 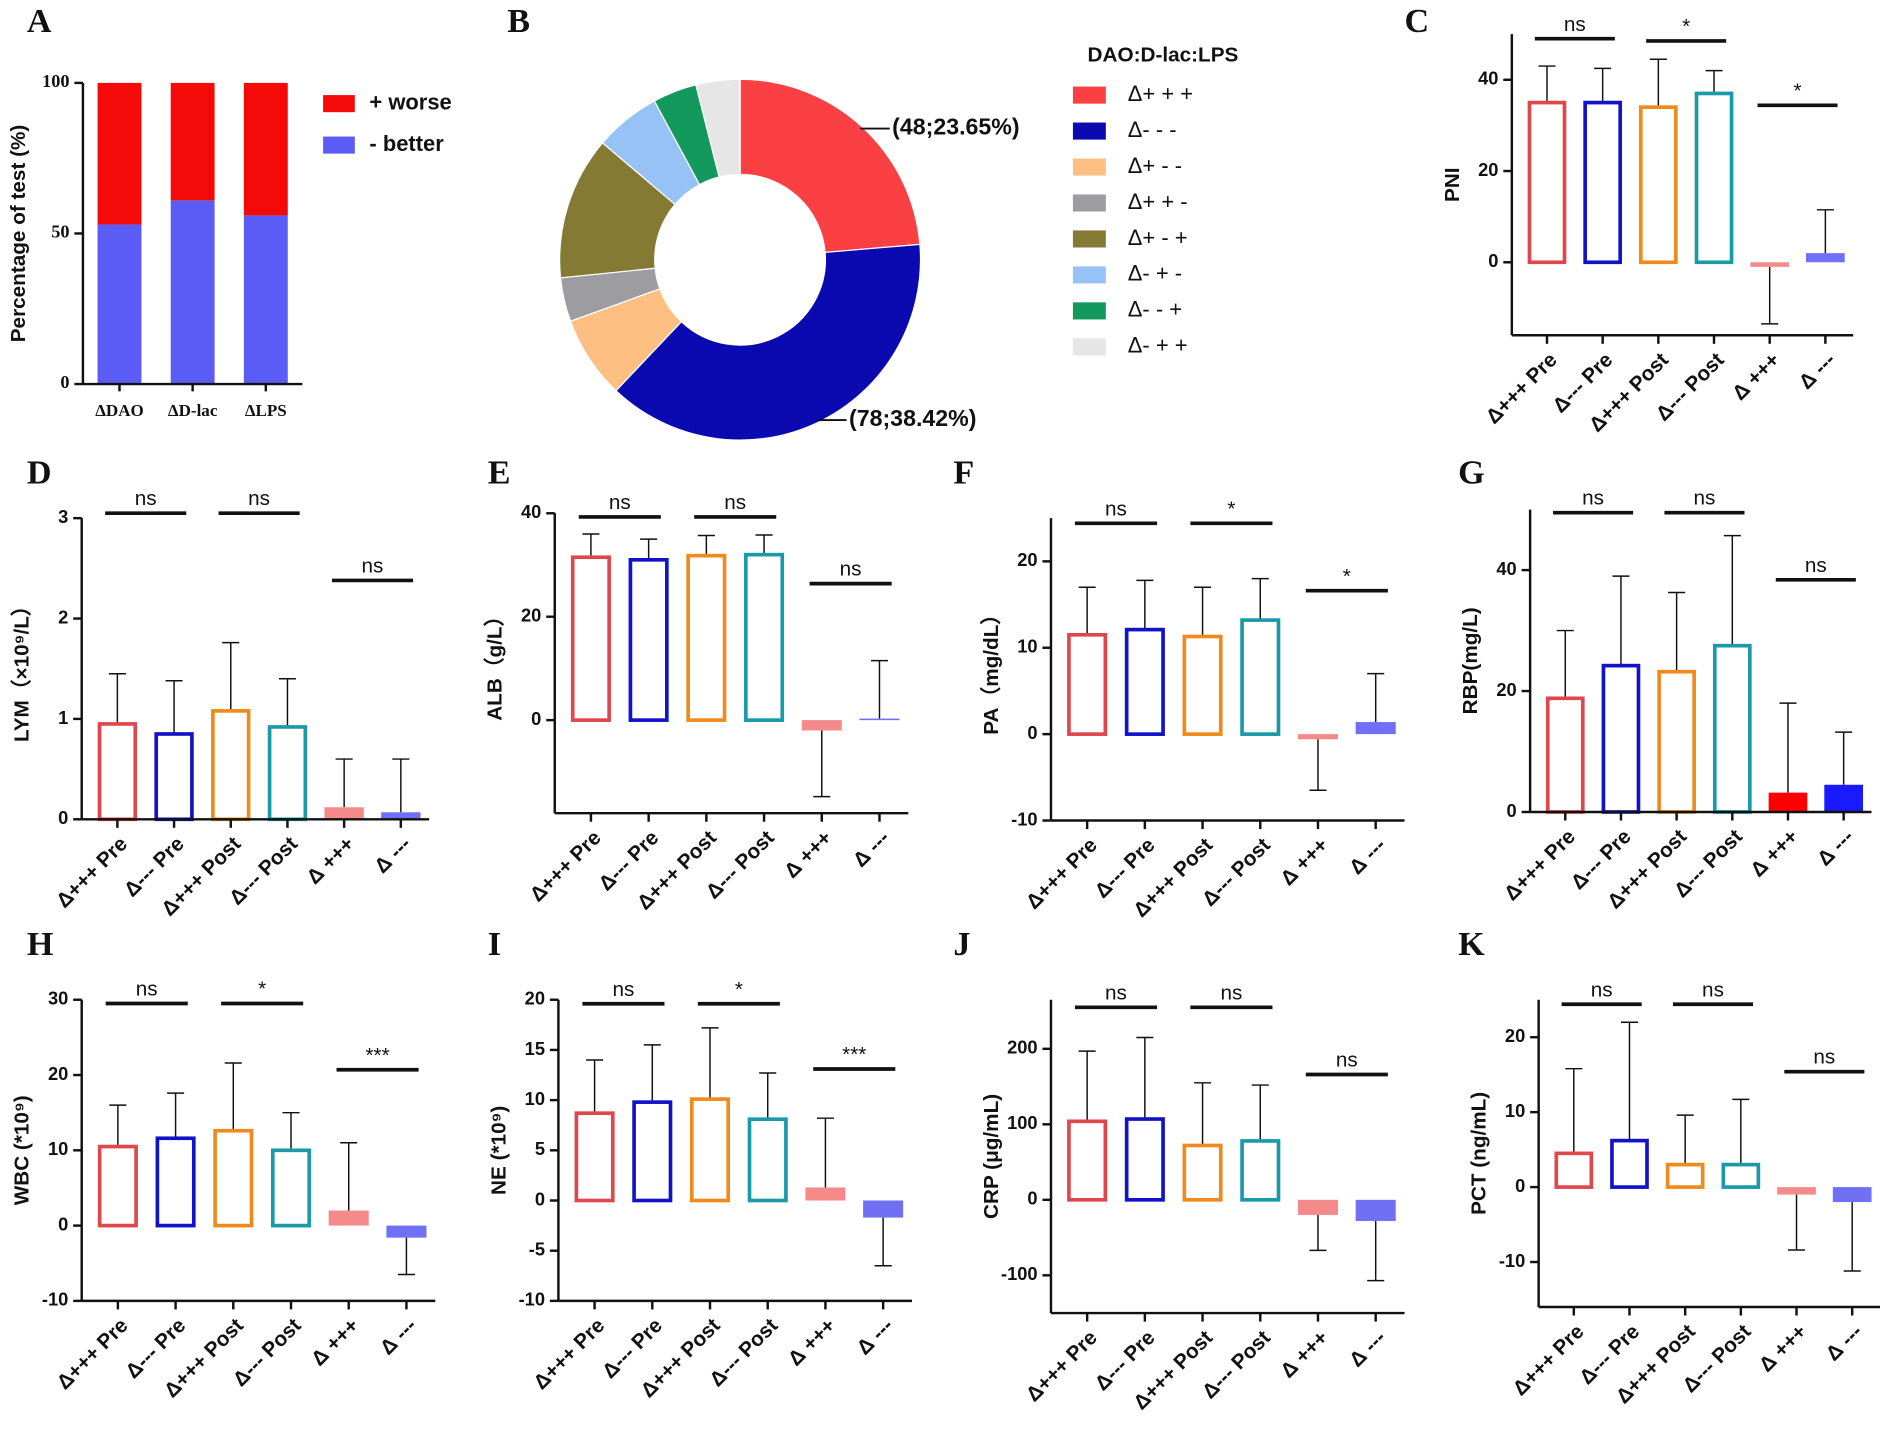 I want to click on significance-label: ***, so click(x=854, y=1054).